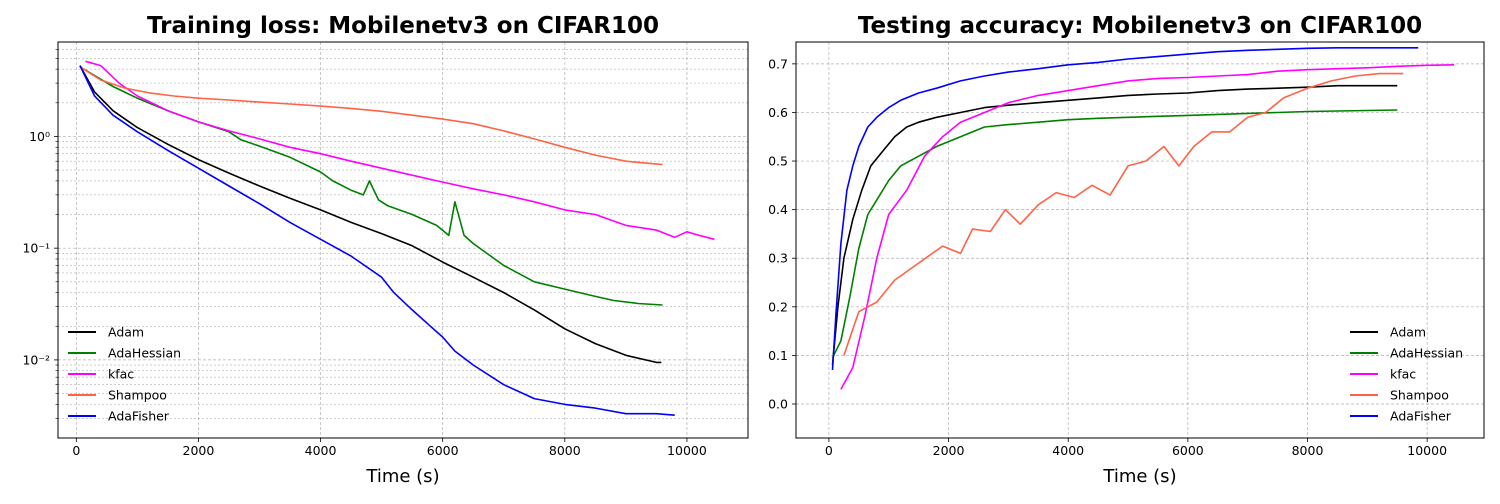  I want to click on y-tick-label: 0.3, so click(778, 258).